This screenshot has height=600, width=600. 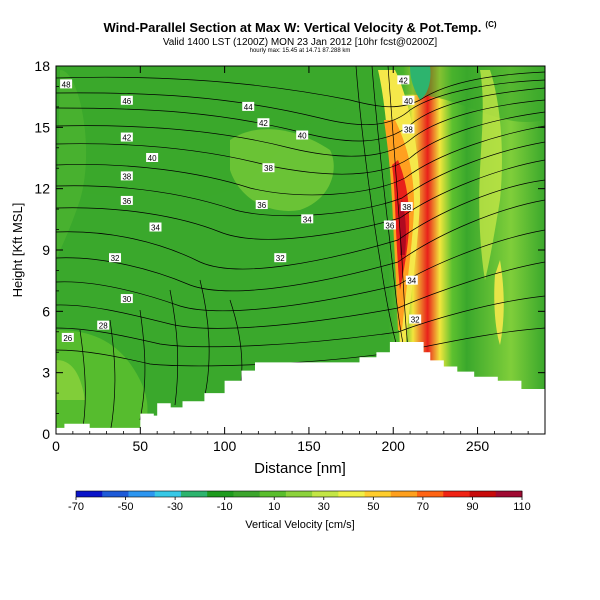 I want to click on y-tick-label: 3, so click(x=46, y=373).